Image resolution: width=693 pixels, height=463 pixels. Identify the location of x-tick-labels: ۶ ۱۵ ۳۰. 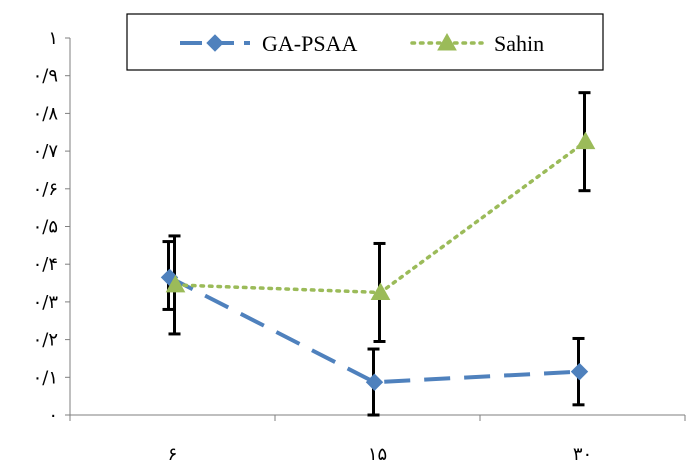
(380, 453).